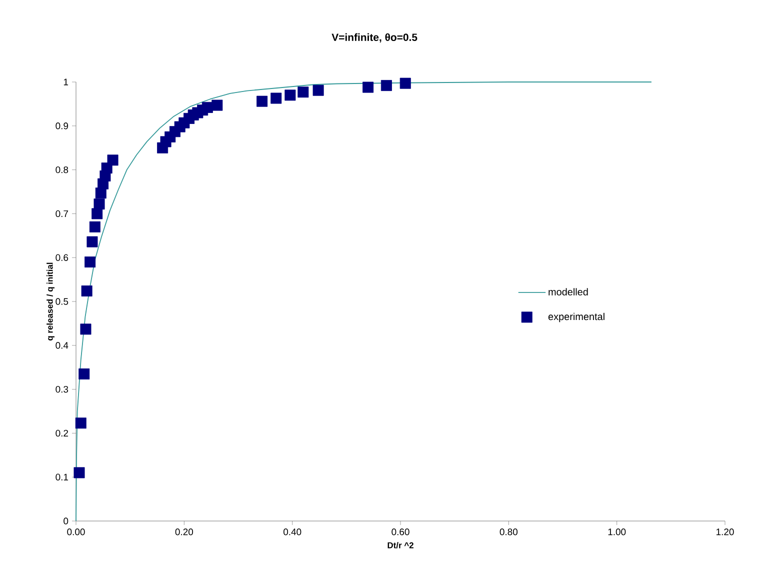 The height and width of the screenshot is (584, 767). I want to click on x-tick-label: 0.00, so click(76, 532).